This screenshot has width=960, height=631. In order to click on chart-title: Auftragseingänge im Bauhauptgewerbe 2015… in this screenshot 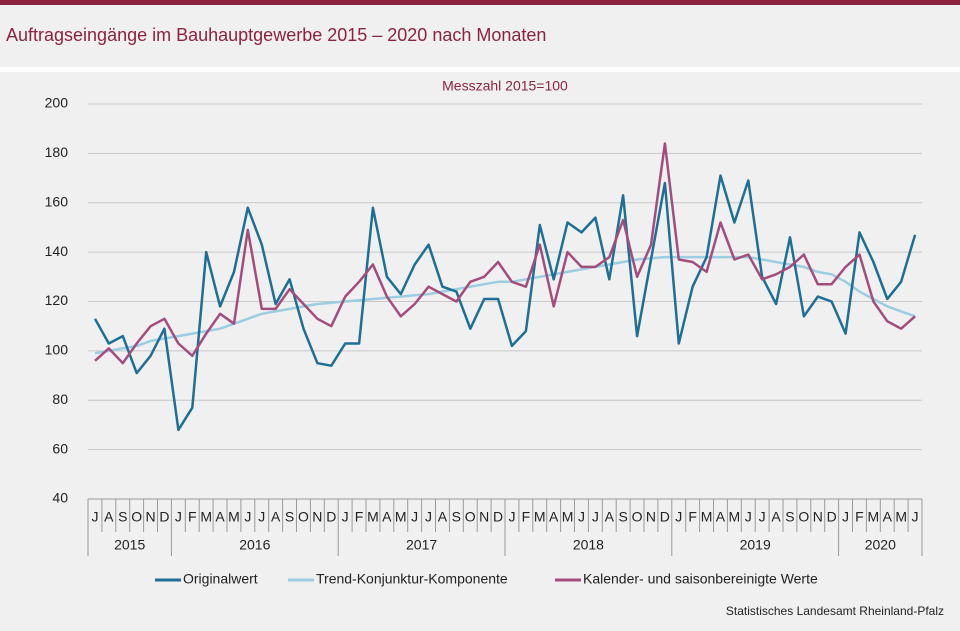, I will do `click(276, 35)`.